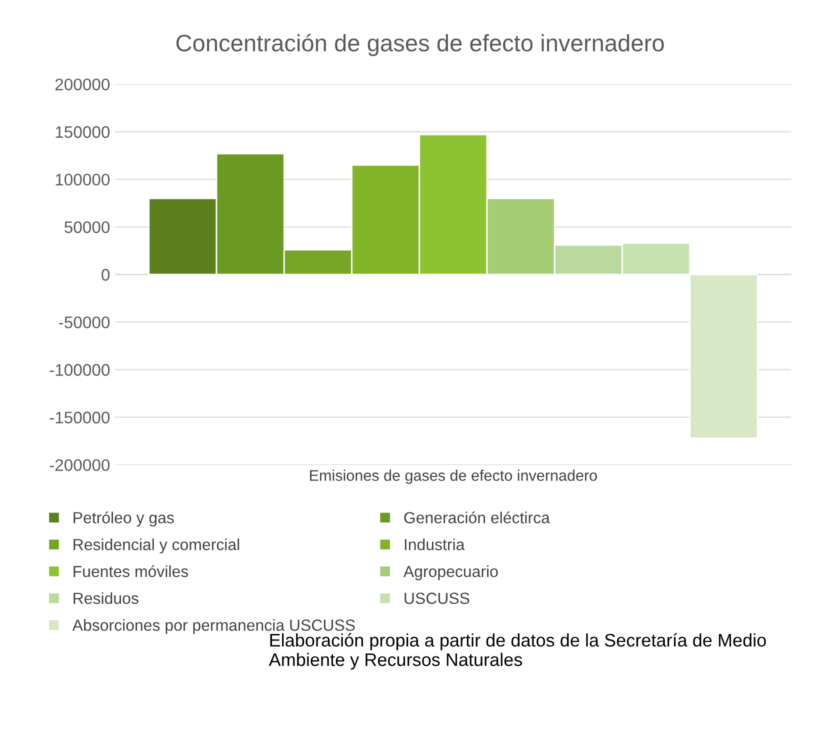 The image size is (840, 732). What do you see at coordinates (434, 544) in the screenshot?
I see `legend-label: Industria` at bounding box center [434, 544].